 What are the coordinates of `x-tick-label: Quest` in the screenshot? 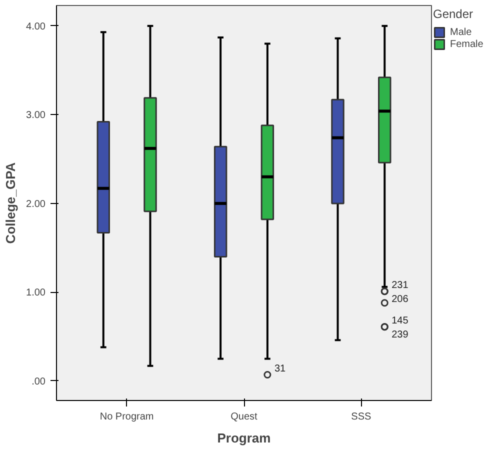 It's located at (244, 417).